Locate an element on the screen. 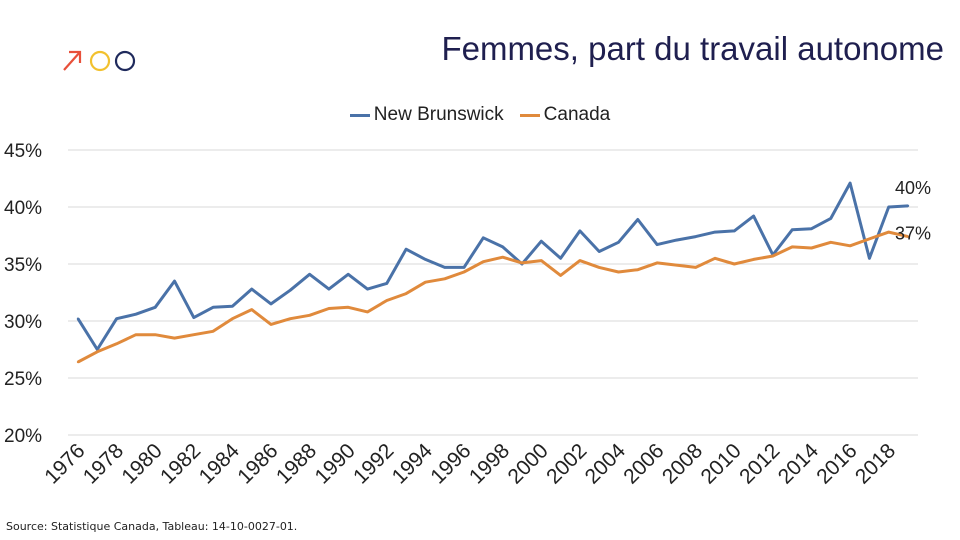 This screenshot has height=540, width=960. x-tick-label: 2012 is located at coordinates (759, 463).